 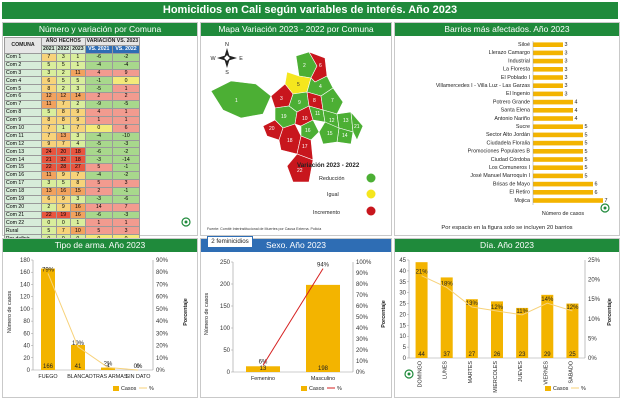 I want to click on category-label: Femenino, so click(x=263, y=379).